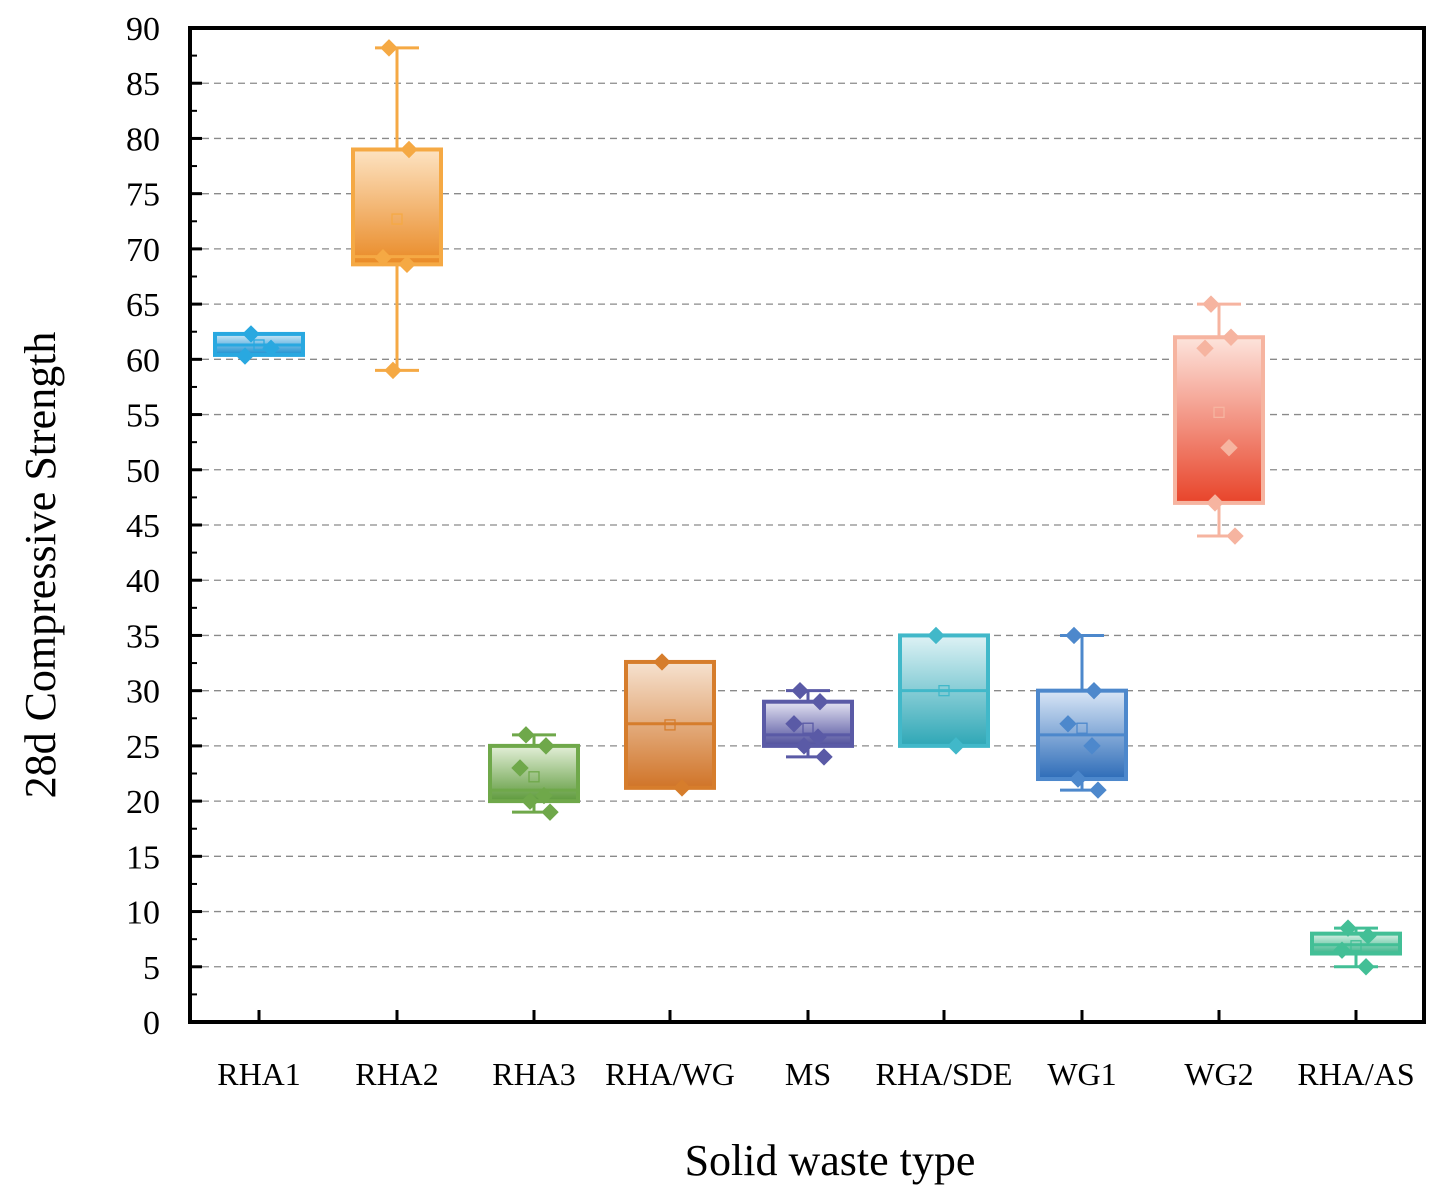  I want to click on y-tick-label: 20, so click(143, 802).